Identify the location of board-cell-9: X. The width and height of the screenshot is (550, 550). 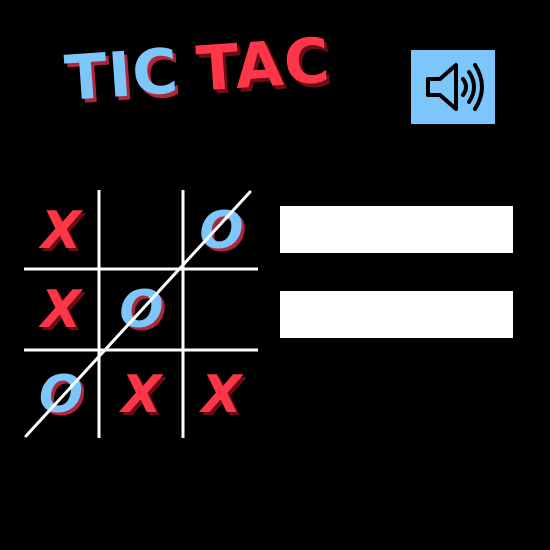
(221, 395).